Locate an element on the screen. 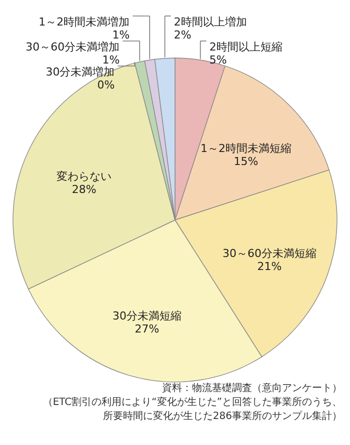  slice-label: 30～60分未満短縮 is located at coordinates (269, 253).